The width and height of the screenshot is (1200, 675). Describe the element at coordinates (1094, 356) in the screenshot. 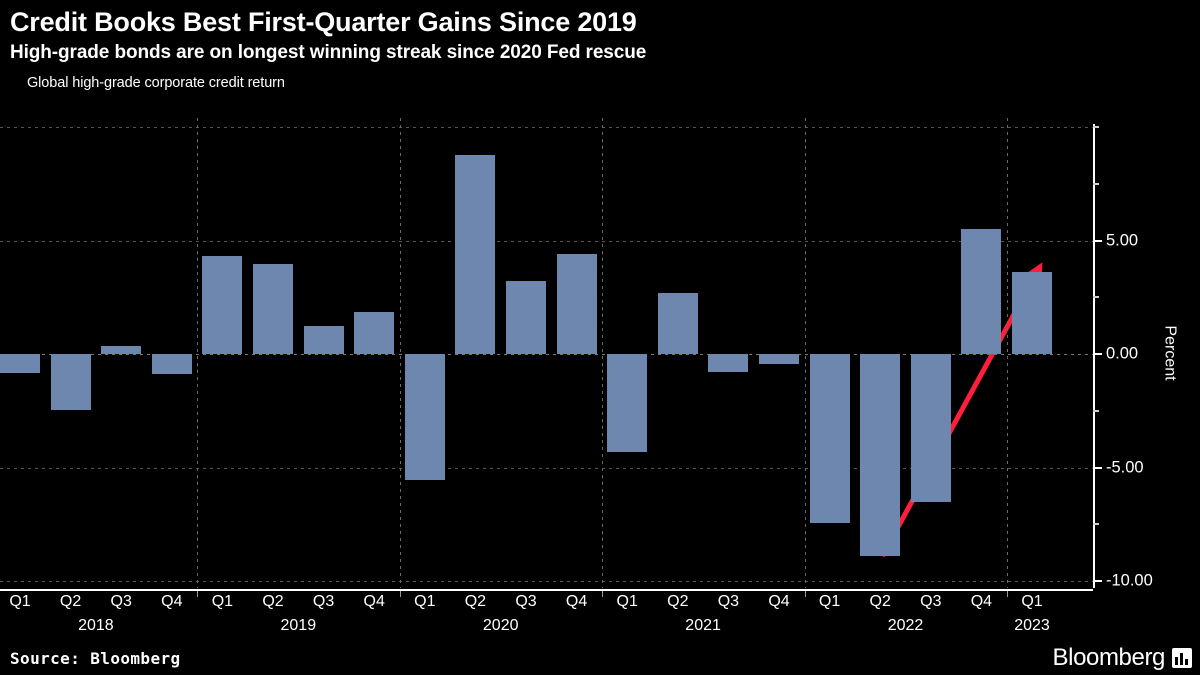

I see `y-axis-line` at that location.